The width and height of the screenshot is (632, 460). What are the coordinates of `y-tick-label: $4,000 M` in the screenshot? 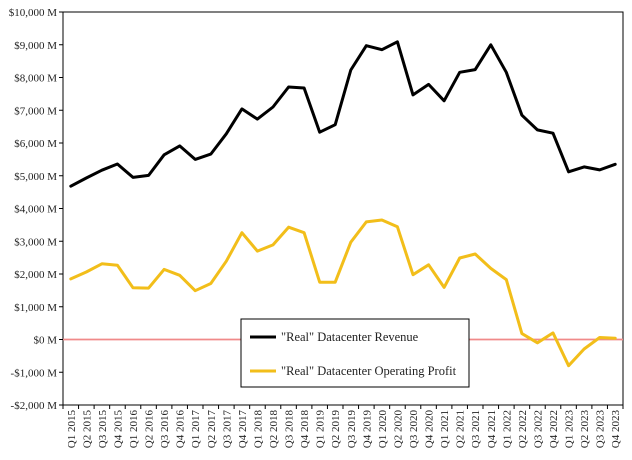 It's located at (35, 210).